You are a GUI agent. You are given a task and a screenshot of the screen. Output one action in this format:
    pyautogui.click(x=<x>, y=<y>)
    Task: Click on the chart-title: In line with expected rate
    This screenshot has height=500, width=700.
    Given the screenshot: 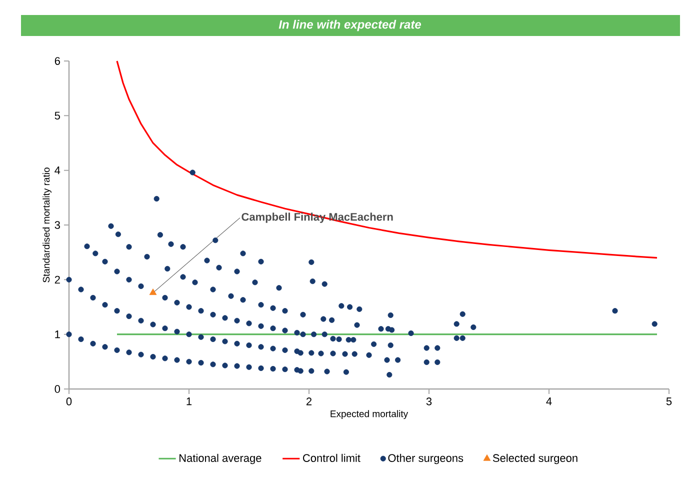 What is the action you would take?
    pyautogui.click(x=350, y=26)
    